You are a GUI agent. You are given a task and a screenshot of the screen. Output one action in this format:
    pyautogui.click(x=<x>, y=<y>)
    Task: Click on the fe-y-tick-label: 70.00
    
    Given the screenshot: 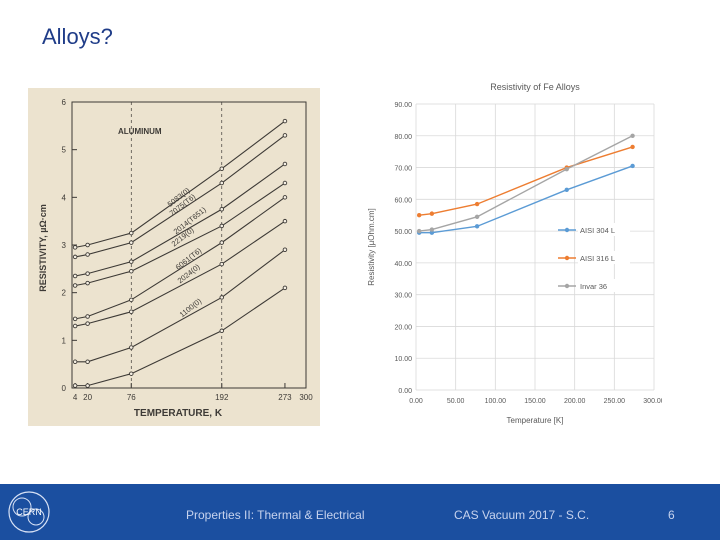 What is the action you would take?
    pyautogui.click(x=403, y=169)
    